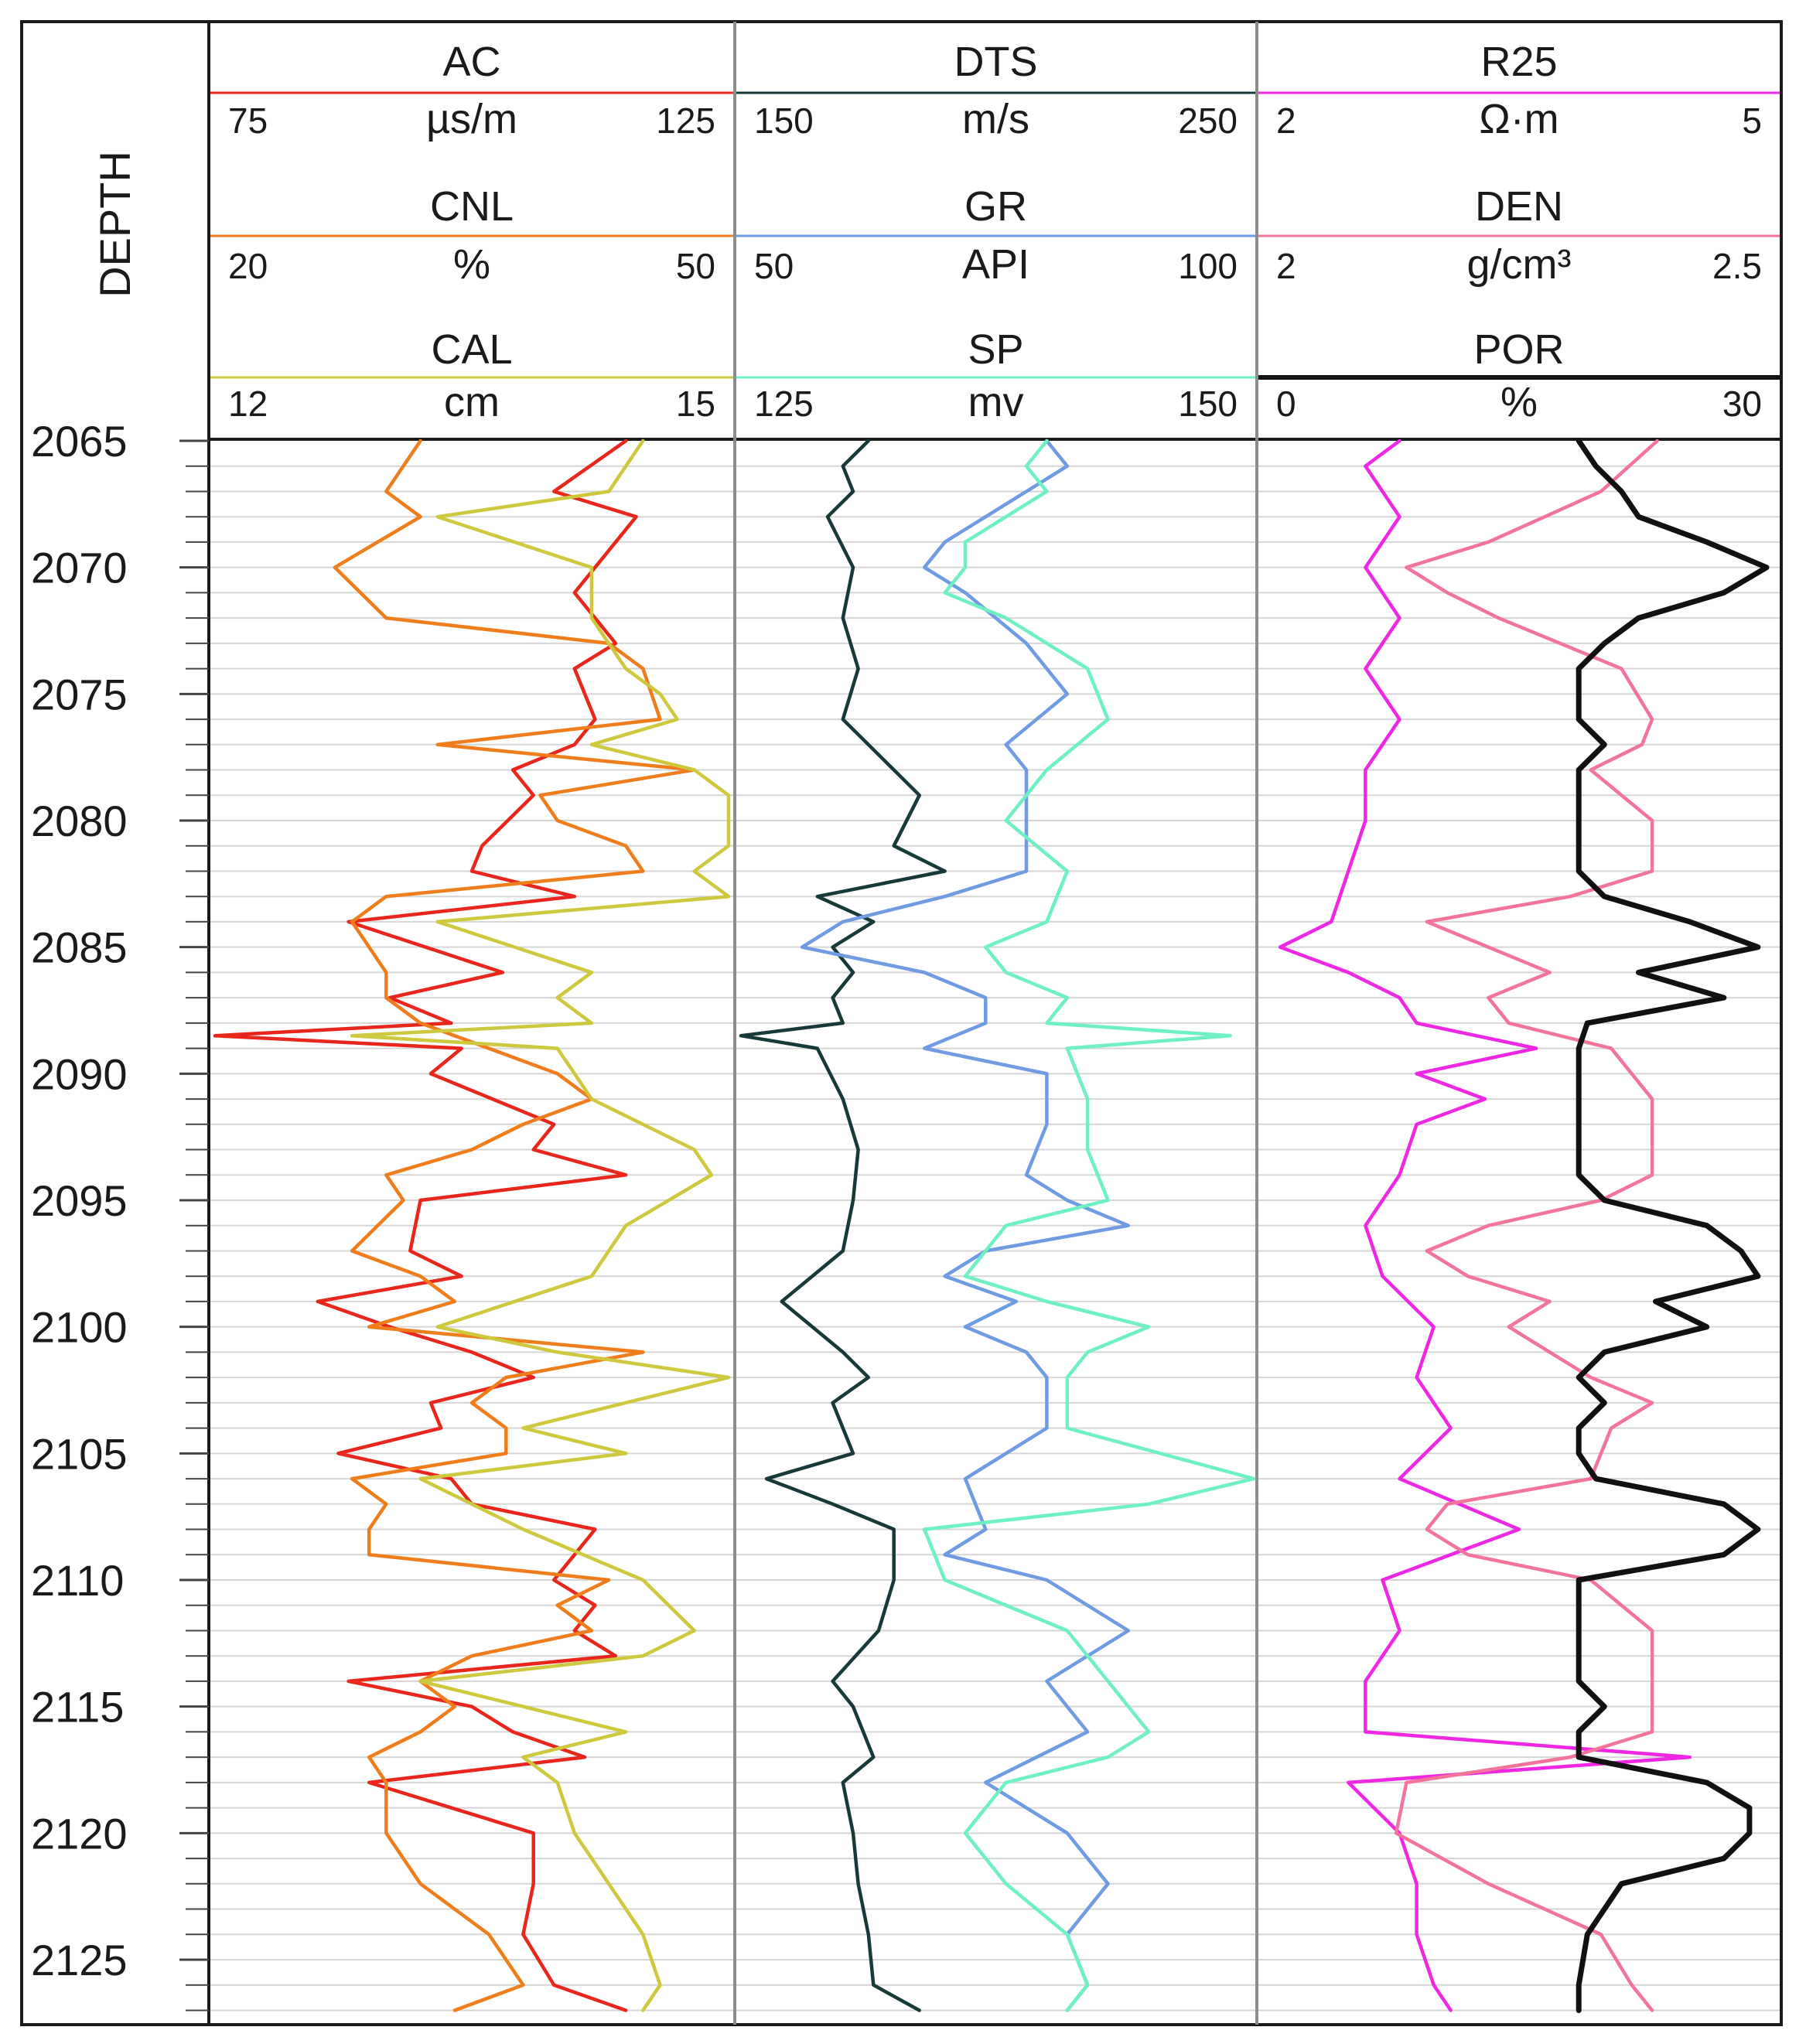 Image resolution: width=1806 pixels, height=2044 pixels. What do you see at coordinates (1752, 121) in the screenshot?
I see `r25-scale-max: 5` at bounding box center [1752, 121].